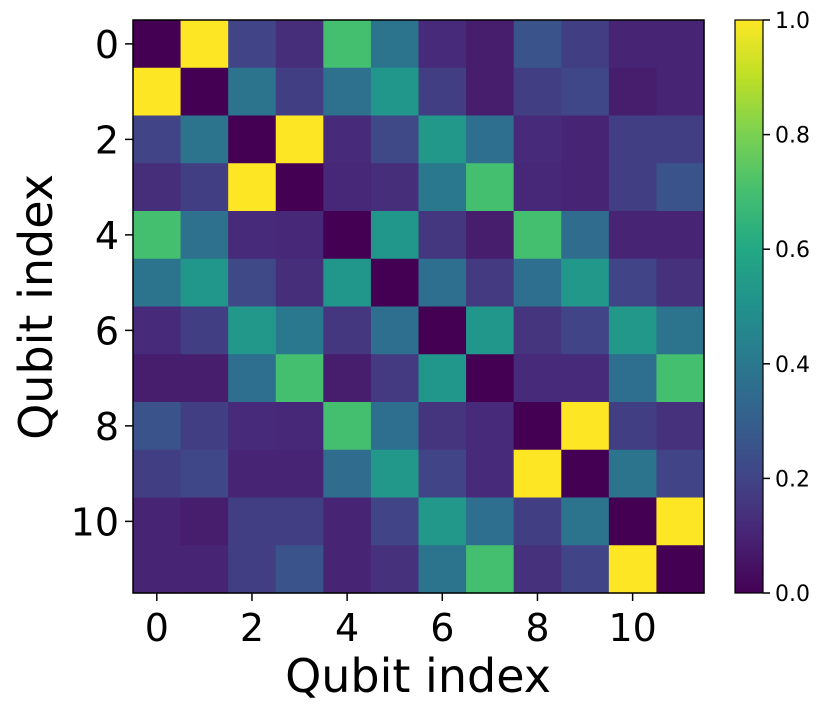 This screenshot has height=713, width=831. What do you see at coordinates (107, 45) in the screenshot?
I see `y-tick-label-0: 0` at bounding box center [107, 45].